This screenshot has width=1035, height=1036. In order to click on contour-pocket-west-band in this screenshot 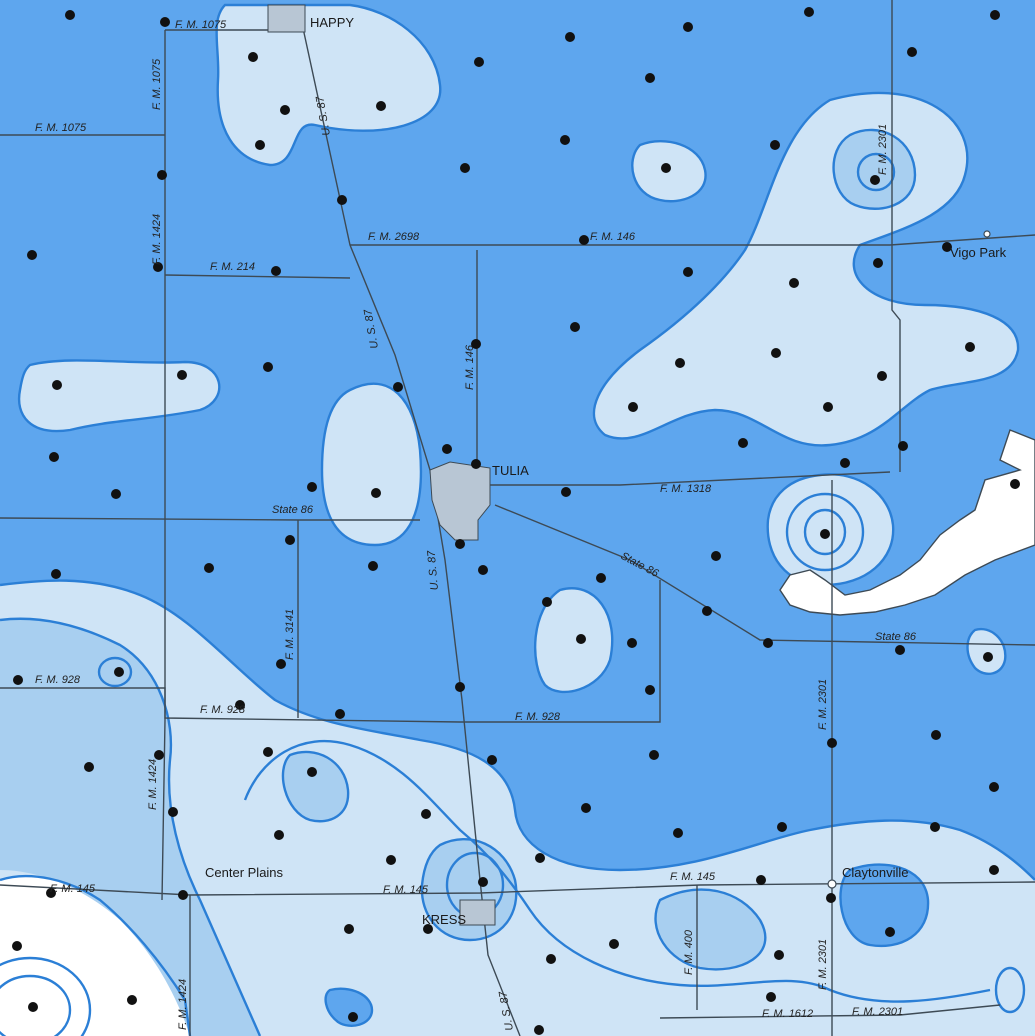, I will do `click(130, 827)`.